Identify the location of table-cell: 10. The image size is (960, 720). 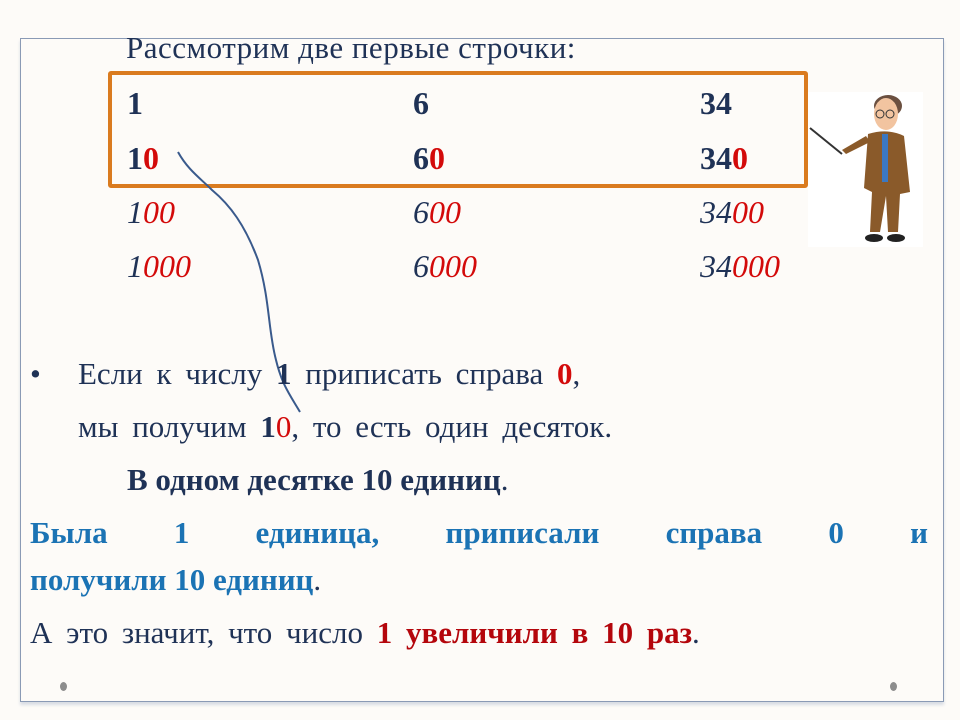
(143, 158).